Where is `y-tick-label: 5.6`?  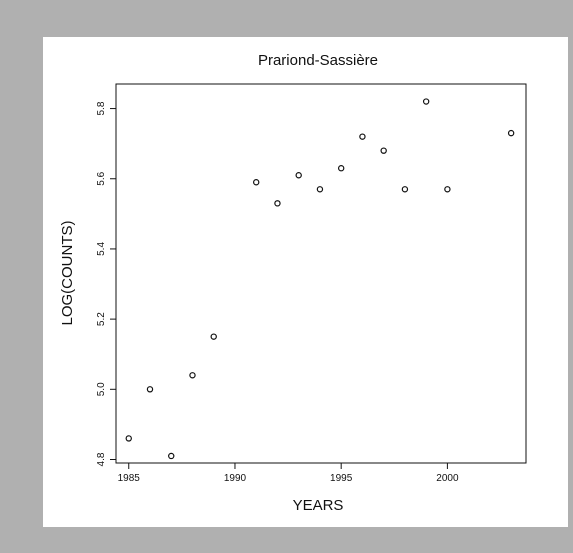 y-tick-label: 5.6 is located at coordinates (101, 178).